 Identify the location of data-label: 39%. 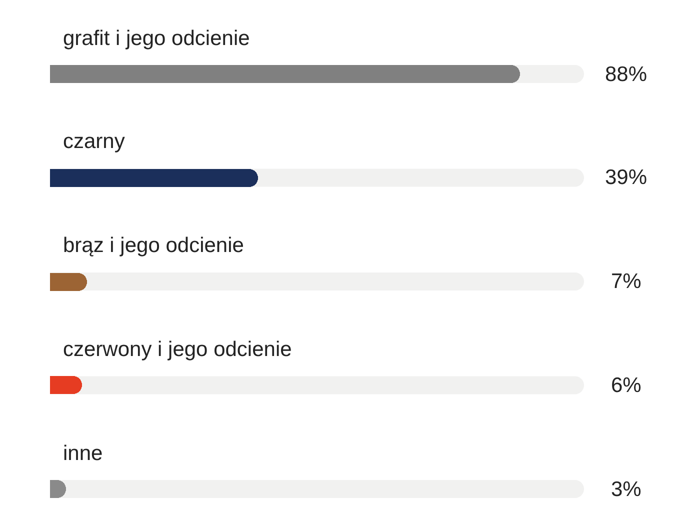
(626, 177).